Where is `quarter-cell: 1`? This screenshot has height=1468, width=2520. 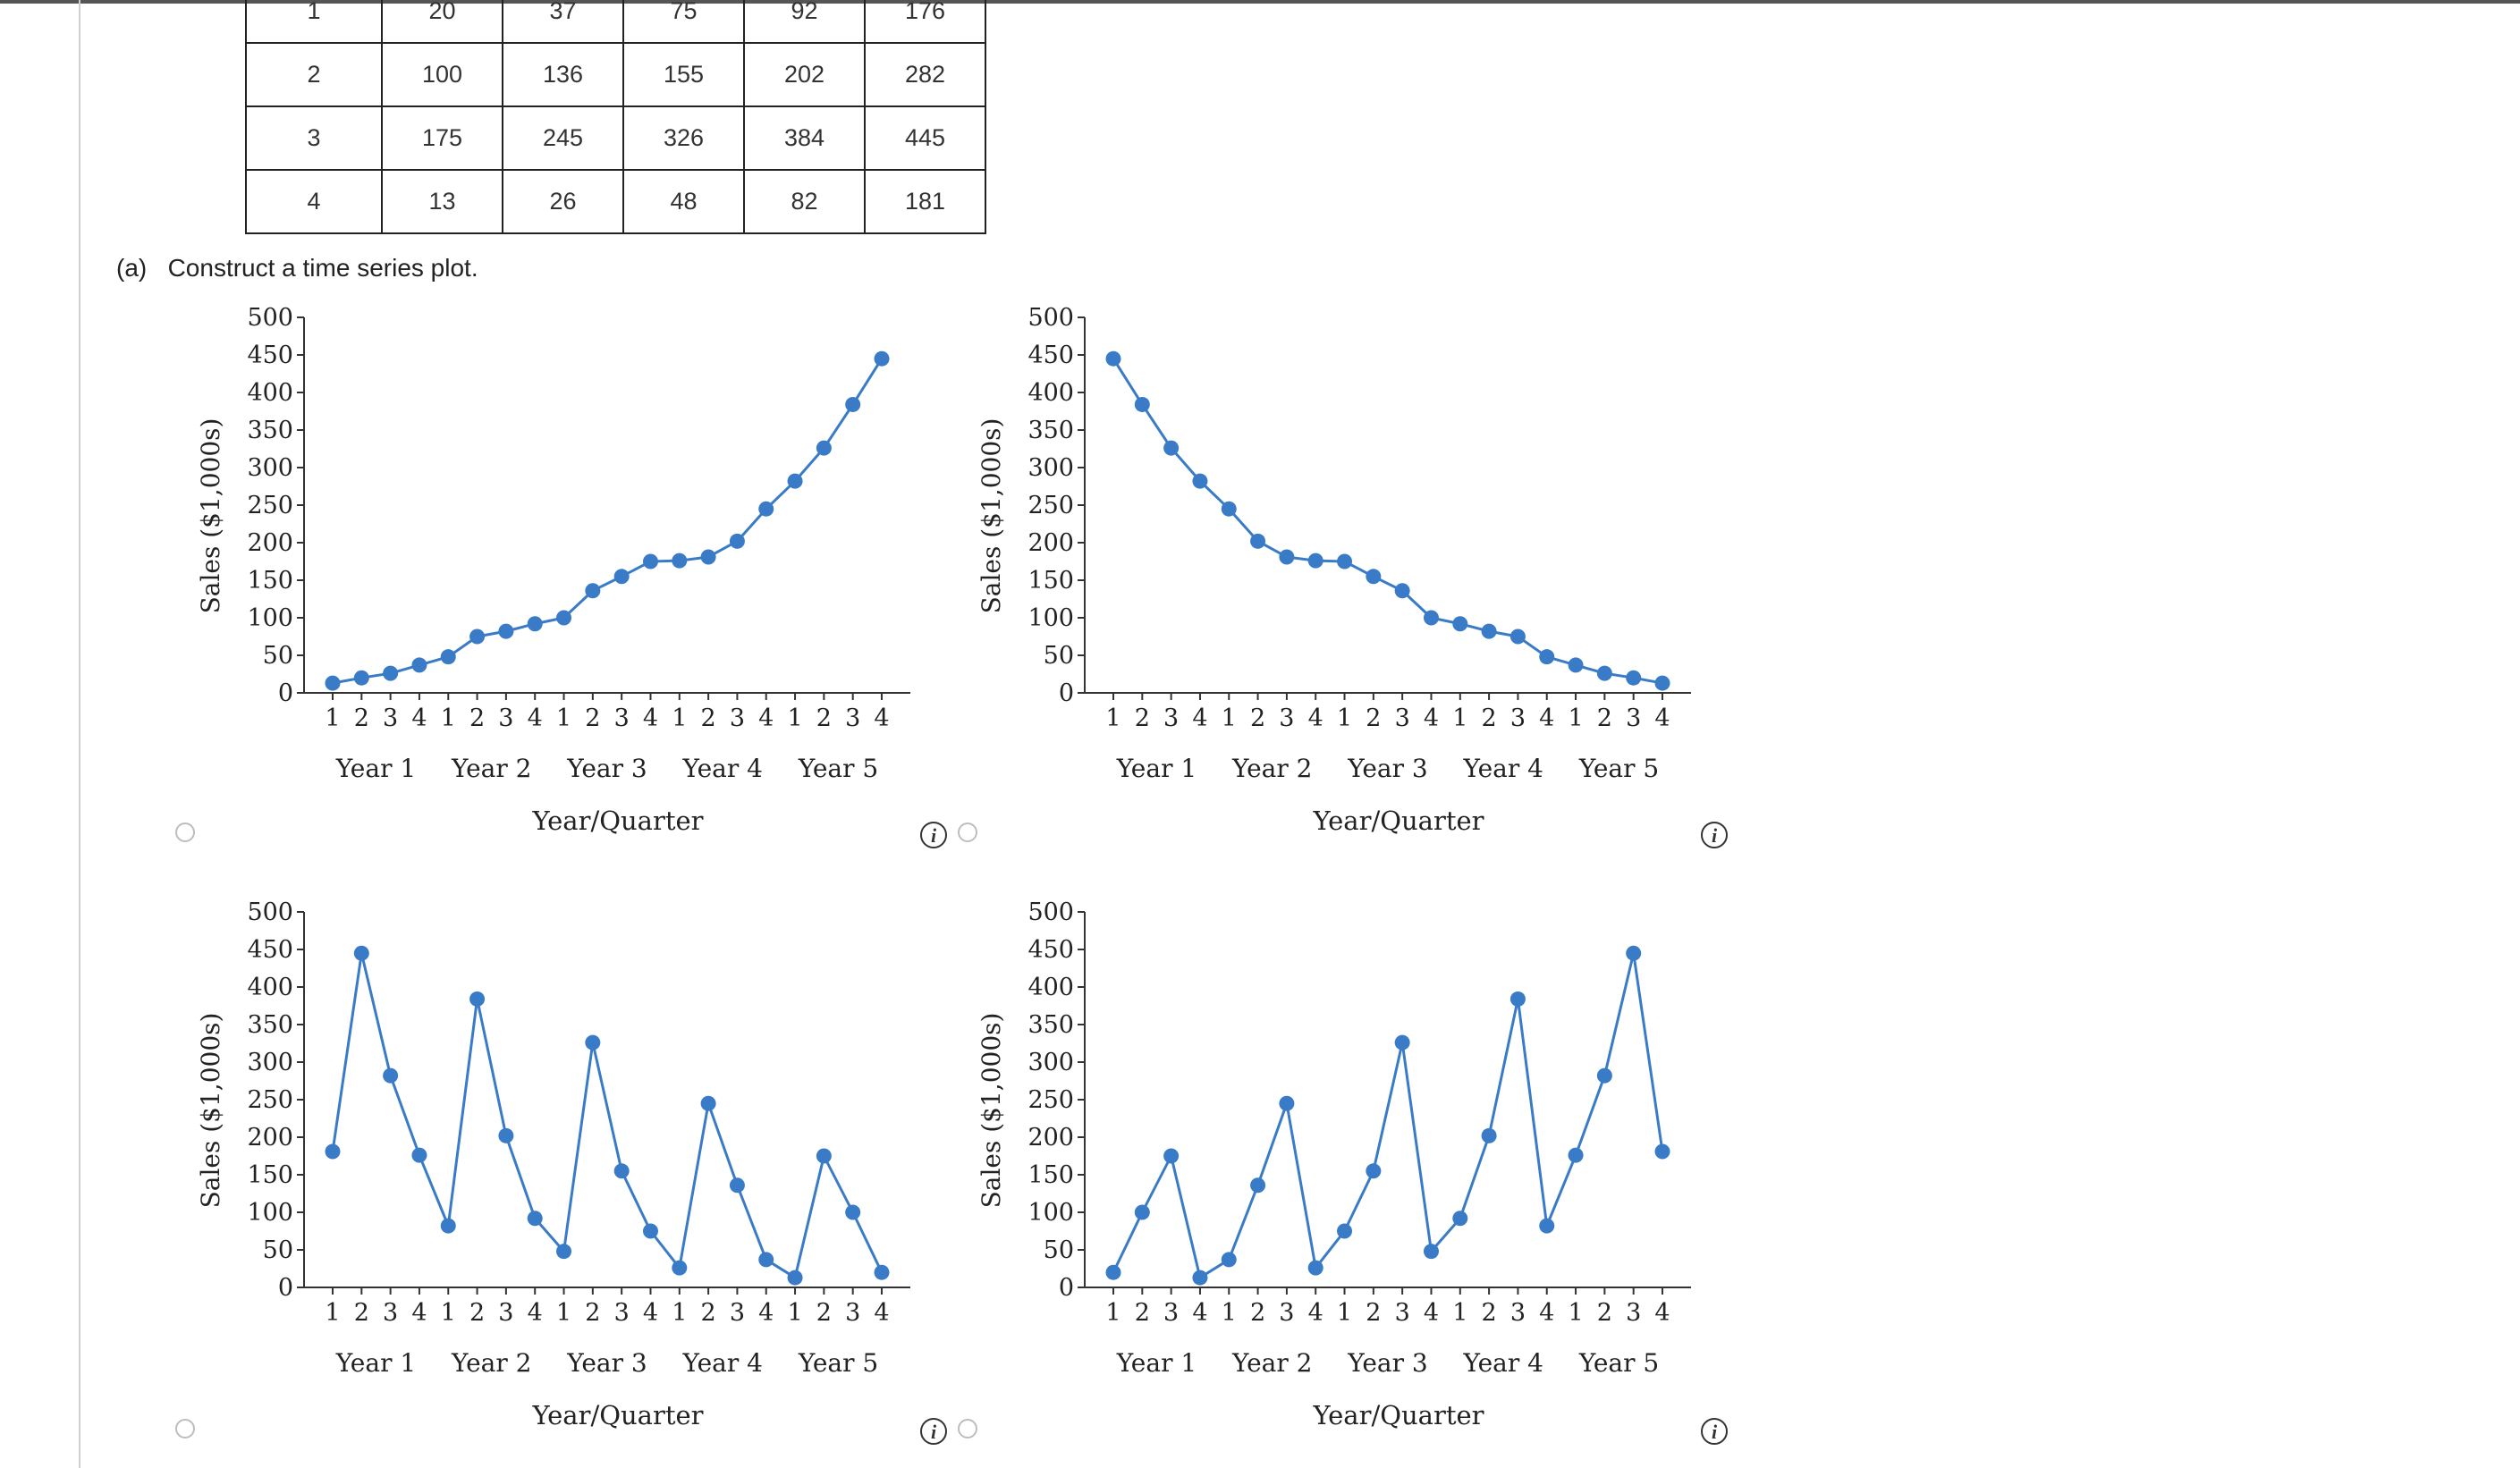 quarter-cell: 1 is located at coordinates (314, 22).